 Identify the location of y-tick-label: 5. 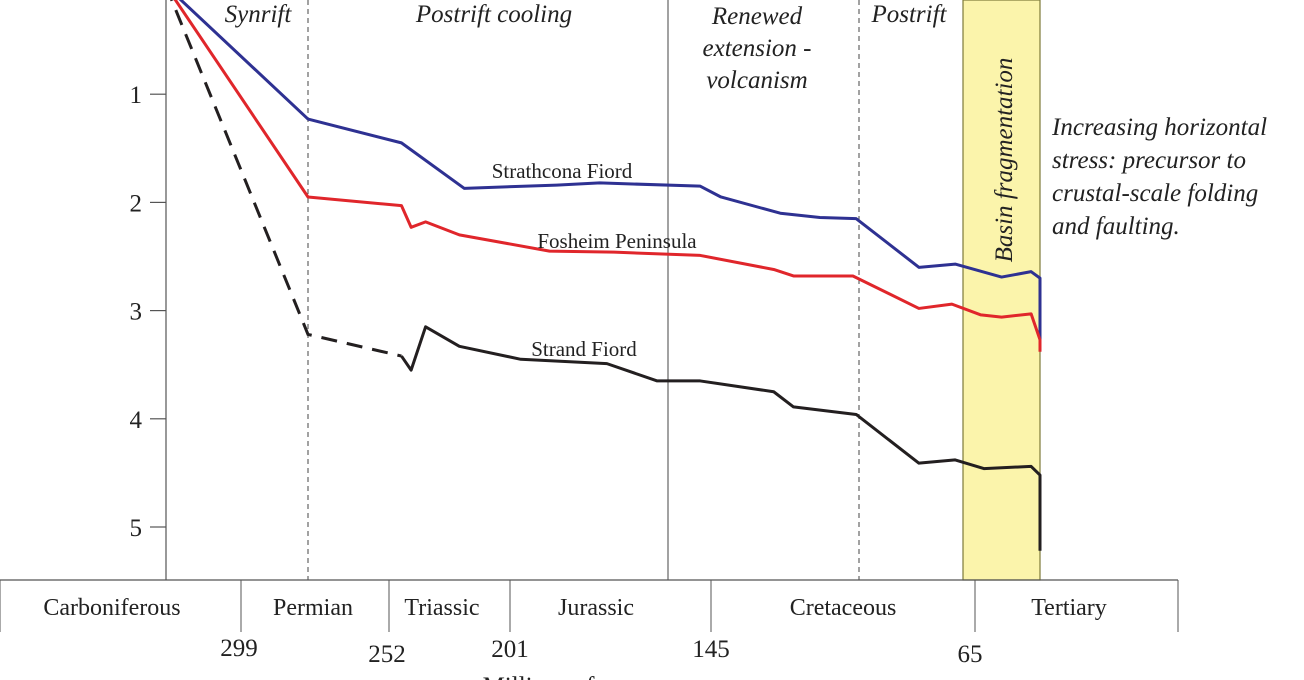
(136, 528).